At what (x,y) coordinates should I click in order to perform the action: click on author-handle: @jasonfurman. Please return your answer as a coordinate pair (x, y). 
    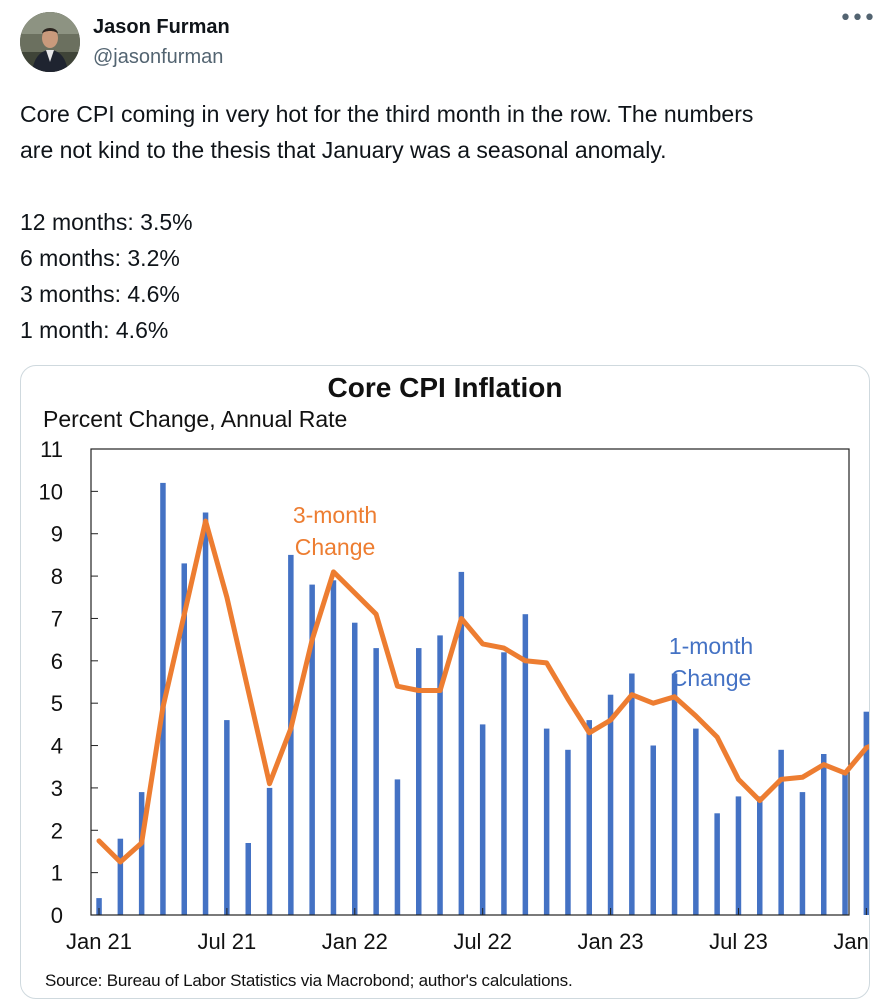
    Looking at the image, I should click on (158, 57).